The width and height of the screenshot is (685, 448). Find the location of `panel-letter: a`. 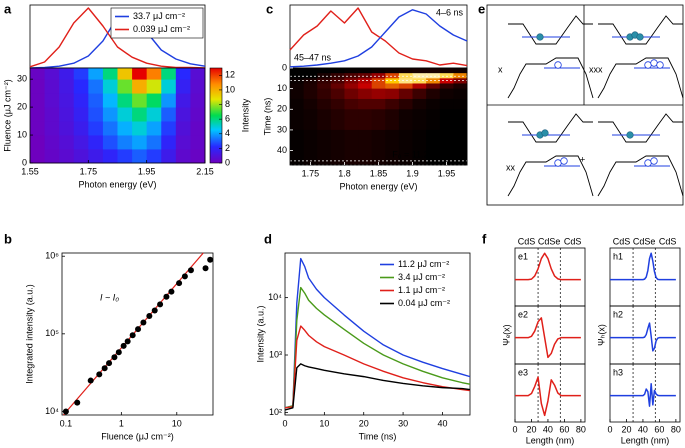

panel-letter: a is located at coordinates (8, 8).